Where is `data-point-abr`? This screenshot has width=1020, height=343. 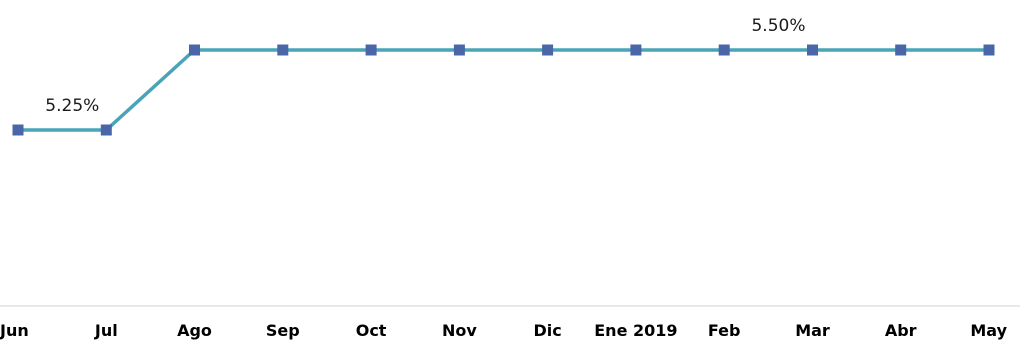 data-point-abr is located at coordinates (901, 50).